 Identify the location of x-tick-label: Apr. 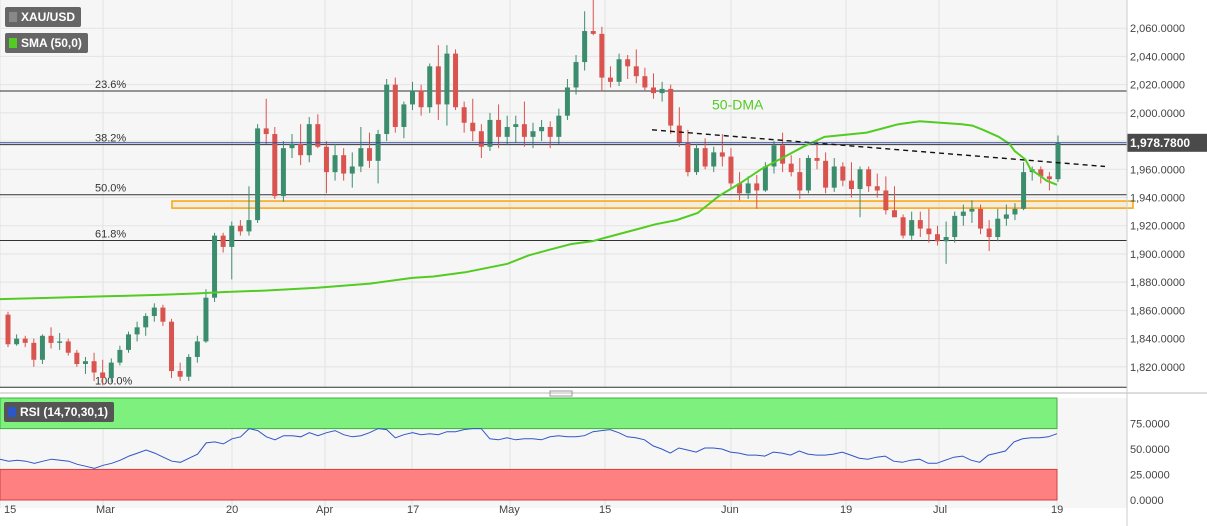
(324, 510).